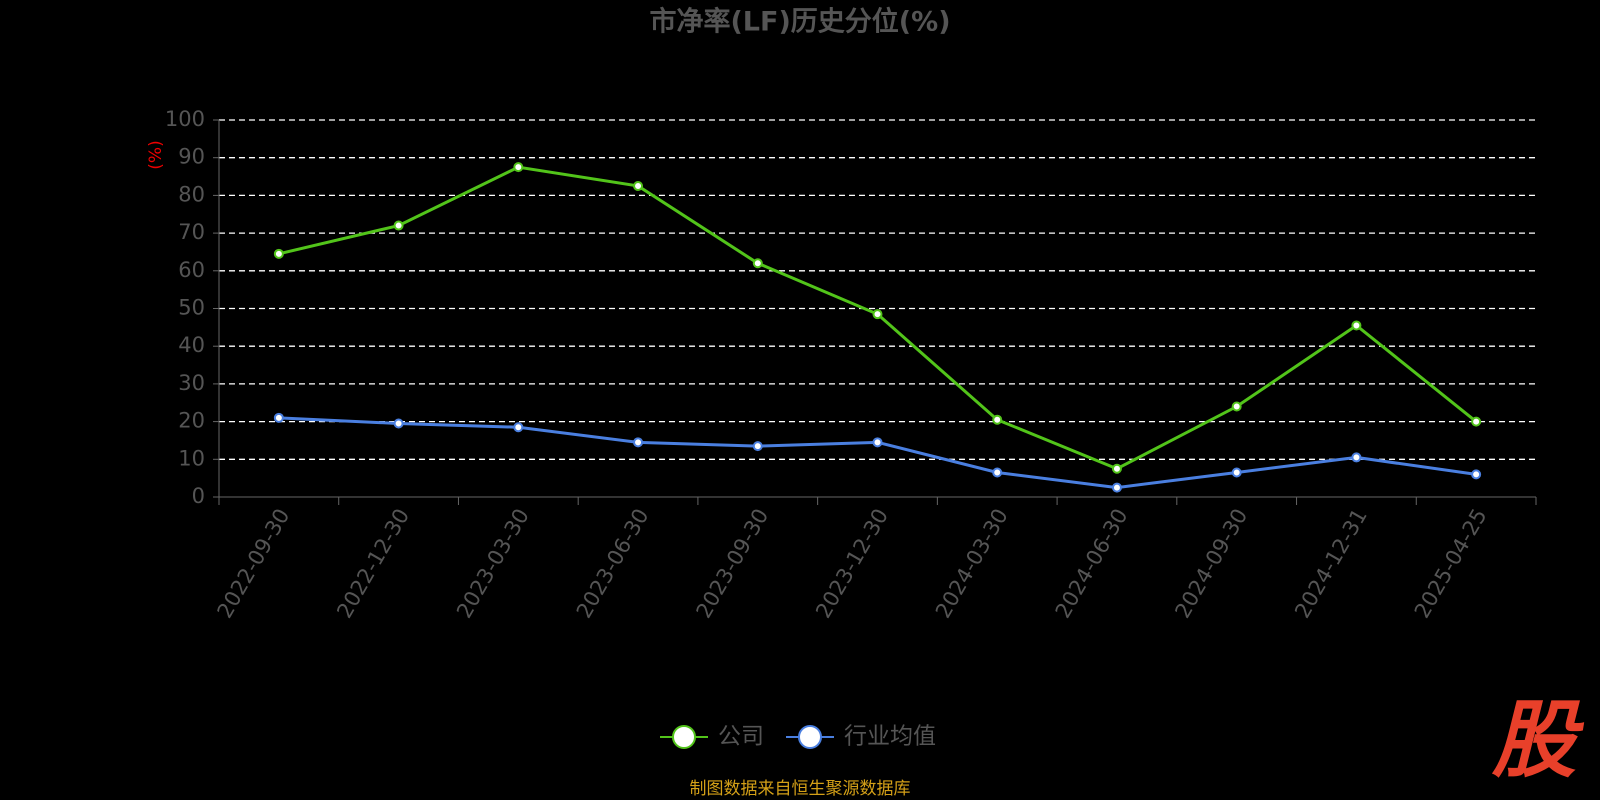 The height and width of the screenshot is (800, 1600). What do you see at coordinates (191, 383) in the screenshot?
I see `y-tick-label: 30` at bounding box center [191, 383].